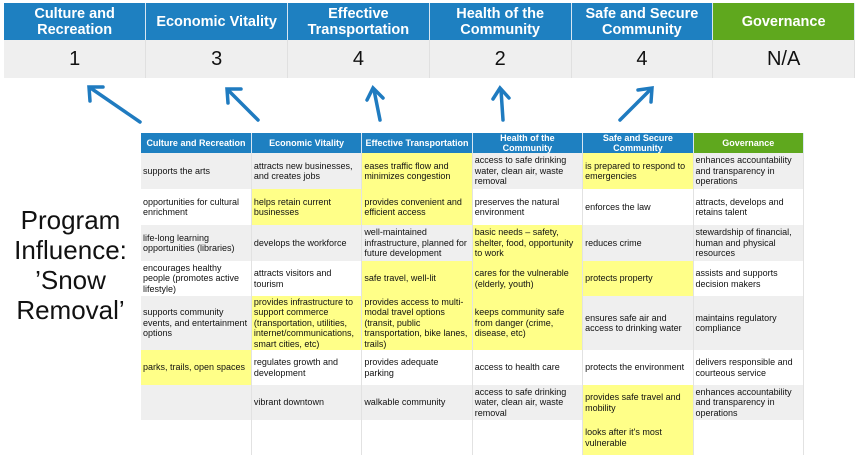 The image size is (859, 465). Describe the element at coordinates (528, 143) in the screenshot. I see `matrix-header-health-of-the-community: Health of the Community` at that location.